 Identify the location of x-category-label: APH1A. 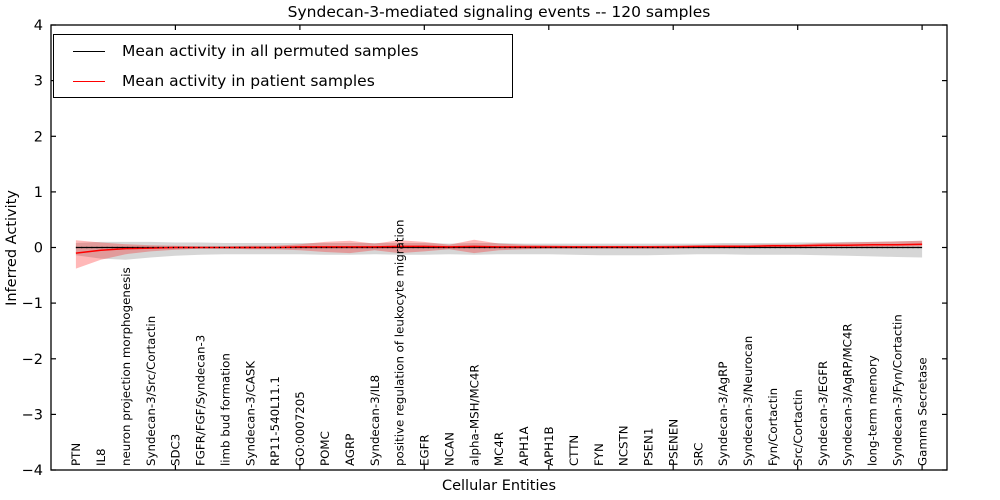
(524, 446).